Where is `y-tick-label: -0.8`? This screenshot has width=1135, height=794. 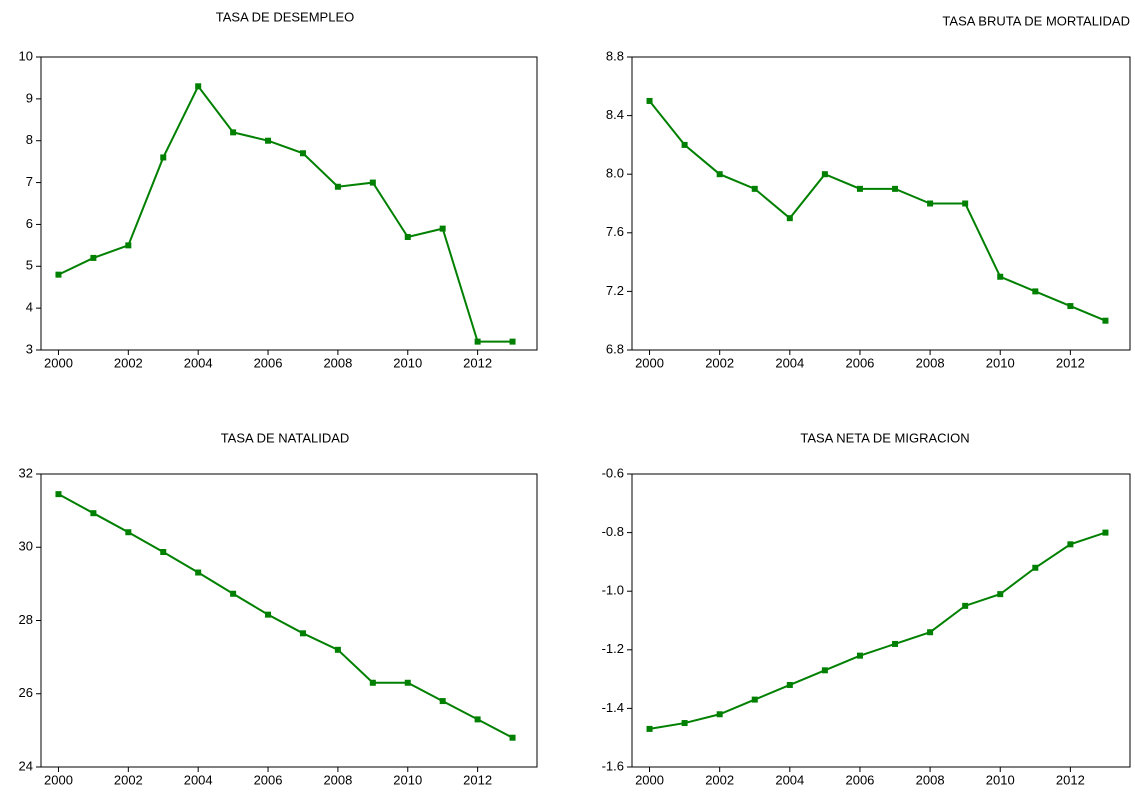
y-tick-label: -0.8 is located at coordinates (613, 531).